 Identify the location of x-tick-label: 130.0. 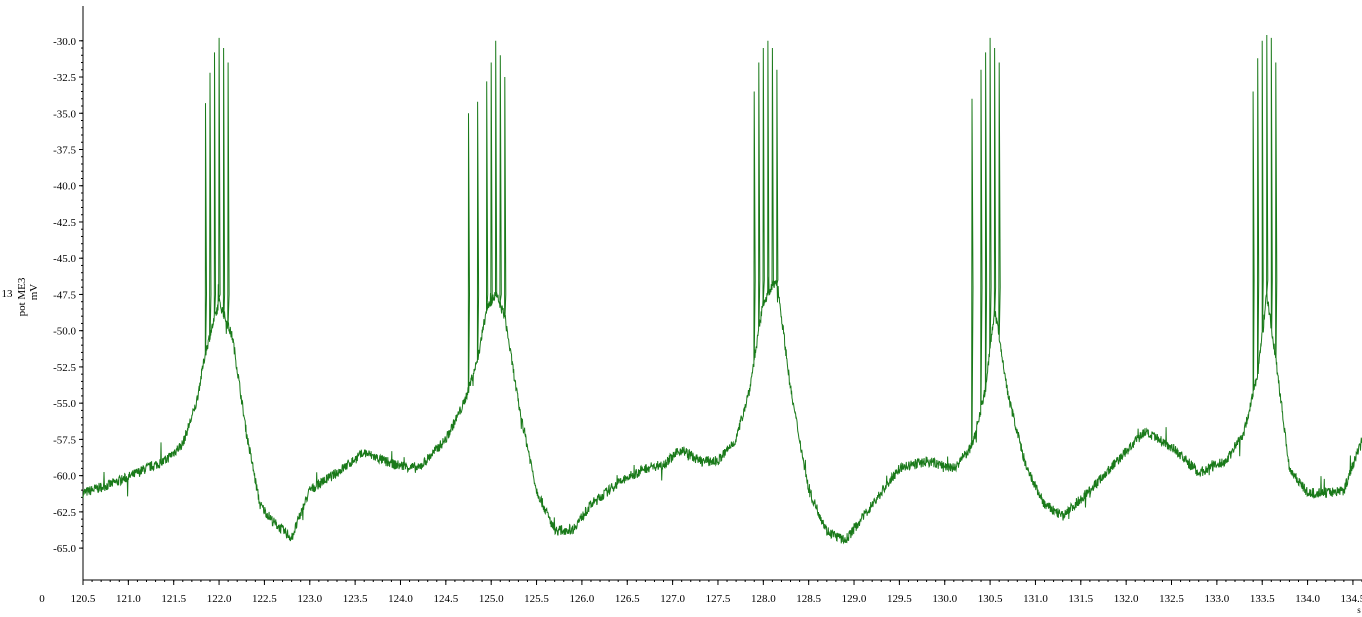
(944, 599).